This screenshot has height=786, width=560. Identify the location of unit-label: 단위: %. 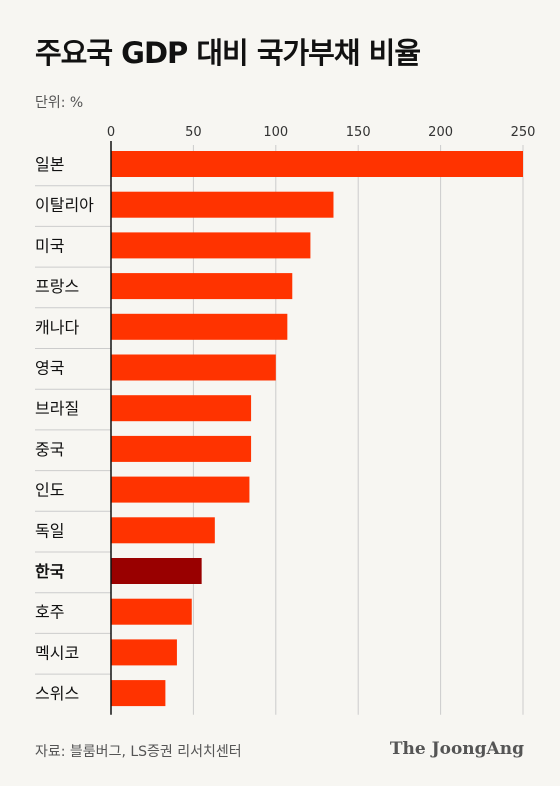
(59, 103).